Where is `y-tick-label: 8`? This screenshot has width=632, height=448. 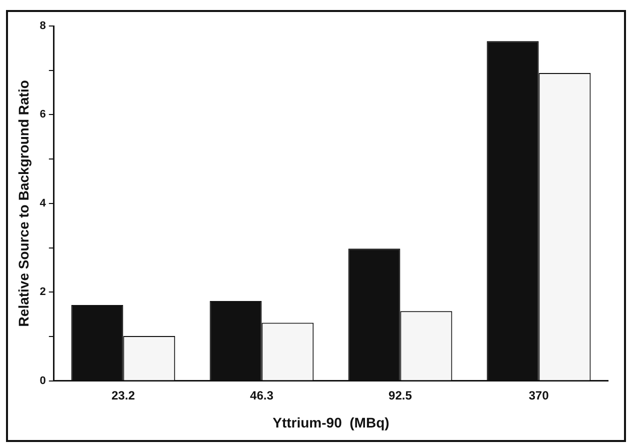
y-tick-label: 8 is located at coordinates (43, 26).